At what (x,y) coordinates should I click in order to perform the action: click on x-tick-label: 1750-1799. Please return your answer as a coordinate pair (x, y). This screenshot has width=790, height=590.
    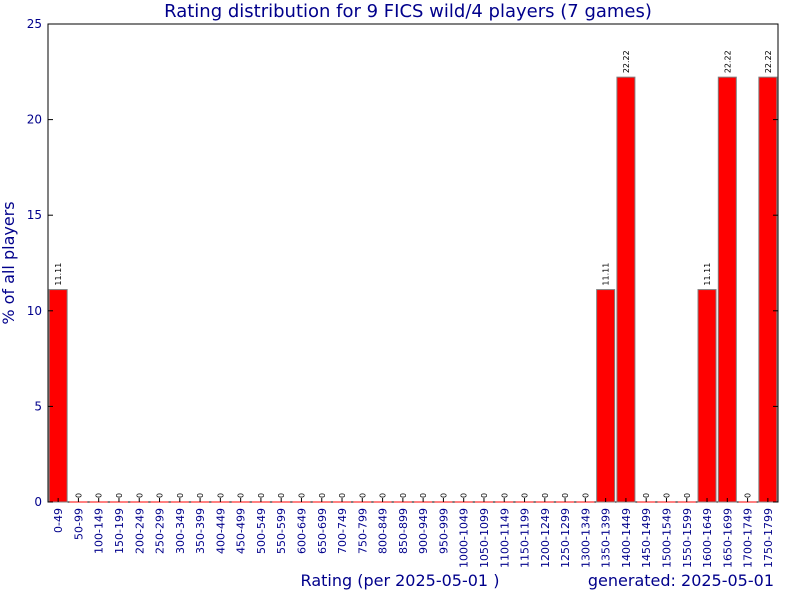
    Looking at the image, I should click on (768, 538).